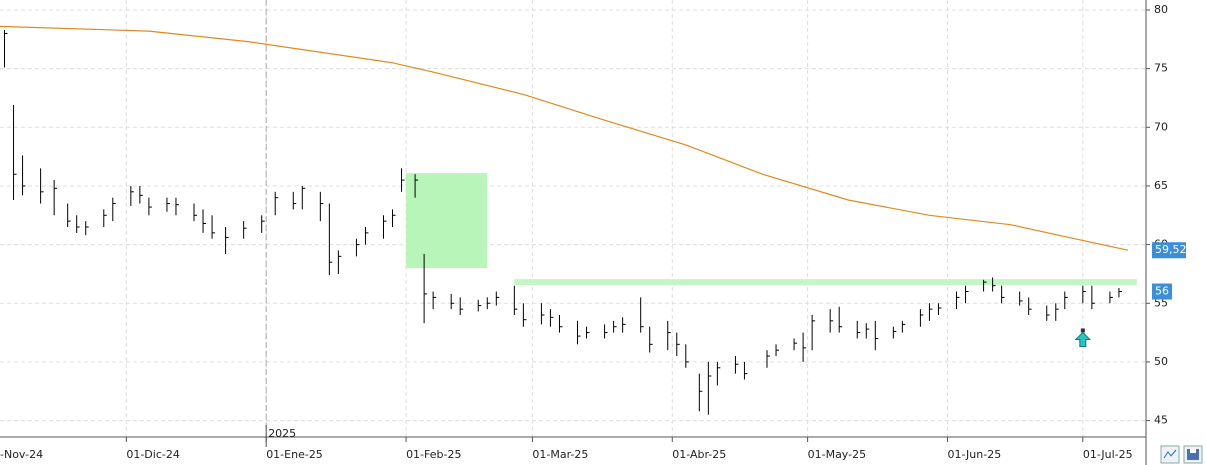  Describe the element at coordinates (1193, 451) in the screenshot. I see `save-icon-label` at that location.